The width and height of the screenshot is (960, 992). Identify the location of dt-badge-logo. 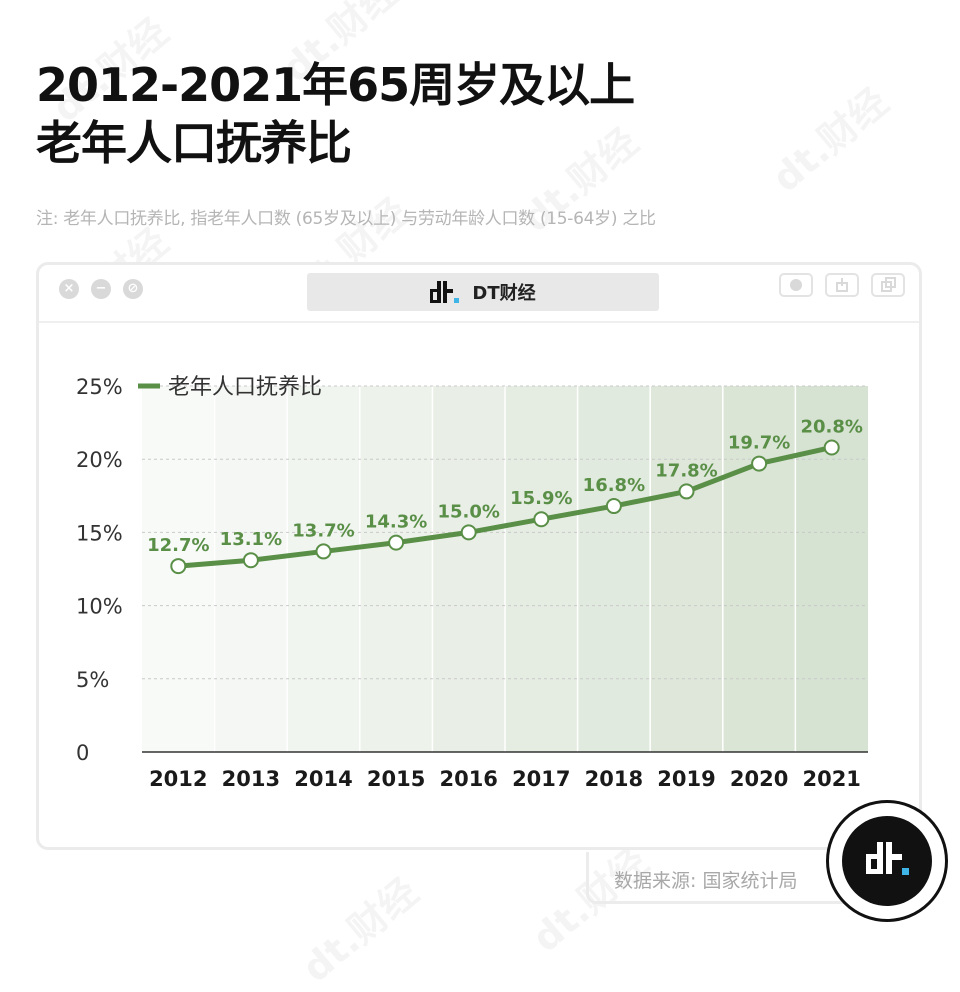
(887, 861).